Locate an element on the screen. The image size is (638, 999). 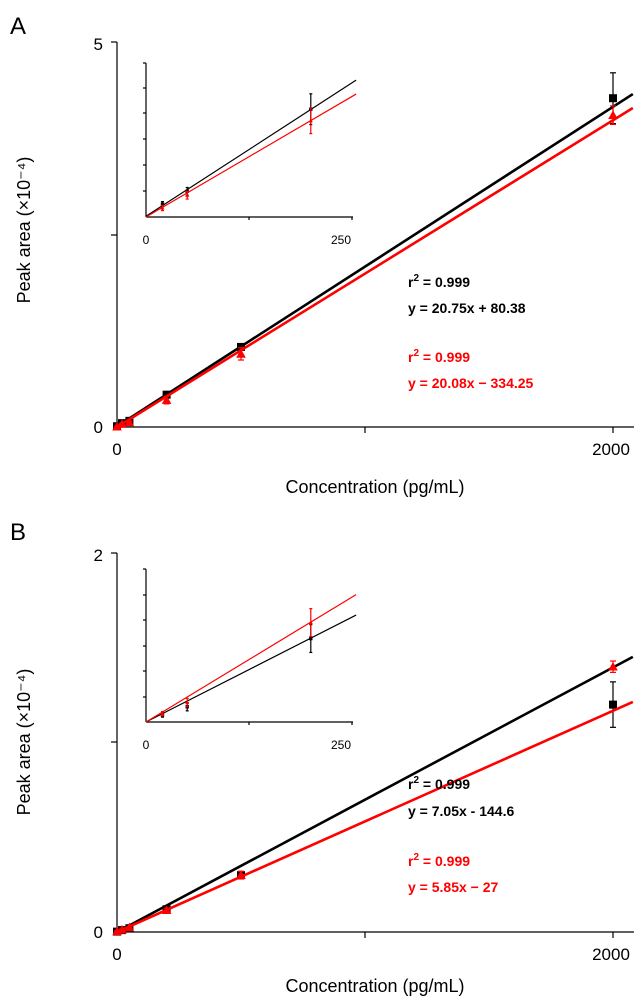
y-tick-label-min-b: 0 is located at coordinates (98, 932).